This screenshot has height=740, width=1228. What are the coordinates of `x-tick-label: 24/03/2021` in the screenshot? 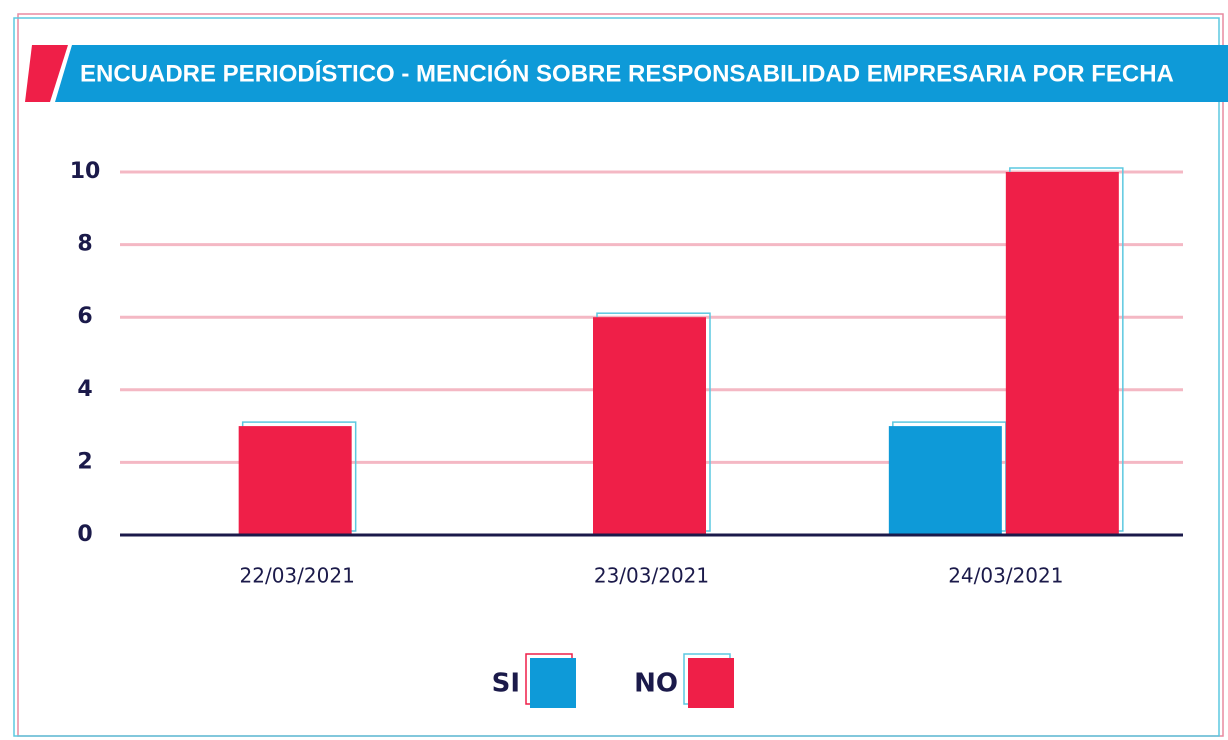 It's located at (1005, 576).